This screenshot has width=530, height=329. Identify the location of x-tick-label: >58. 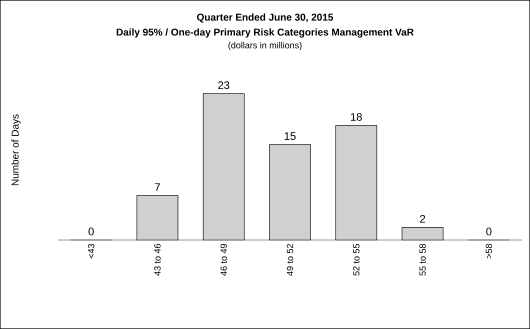
(489, 251).